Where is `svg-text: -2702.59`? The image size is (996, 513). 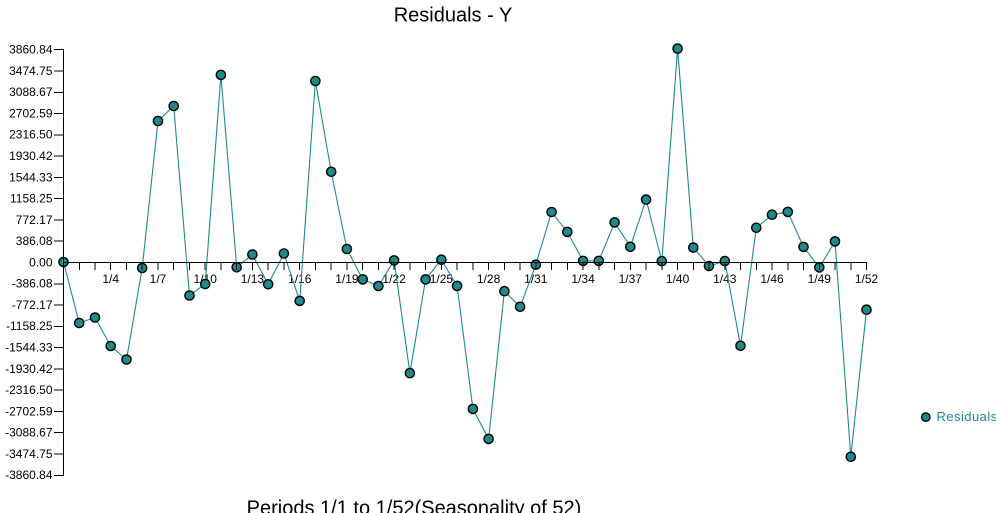 svg-text: -2702.59 is located at coordinates (29, 411).